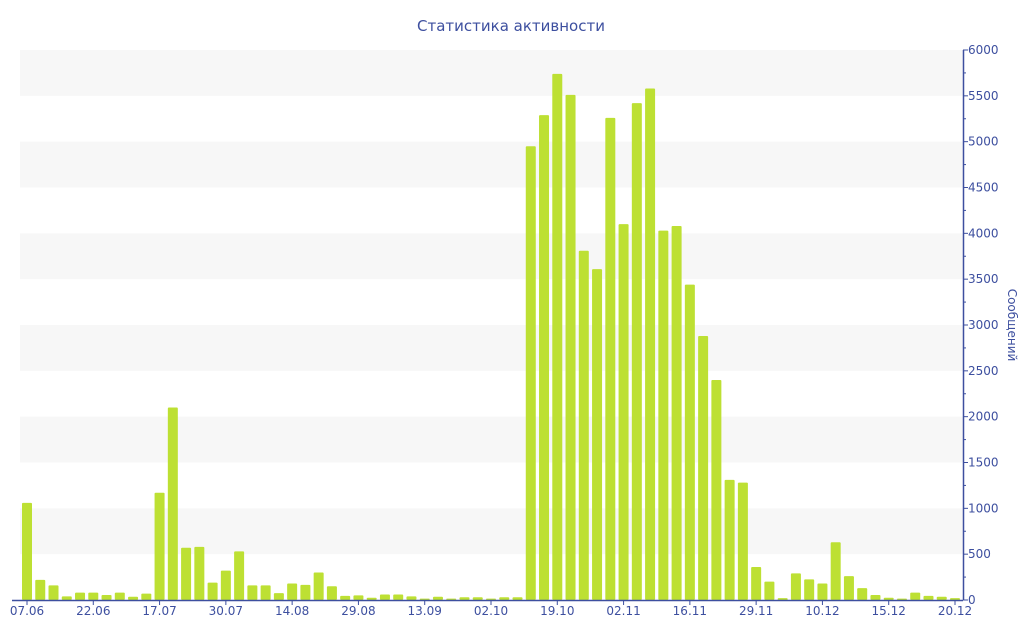  What do you see at coordinates (93, 611) in the screenshot?
I see `x-tick-label: 22.06` at bounding box center [93, 611].